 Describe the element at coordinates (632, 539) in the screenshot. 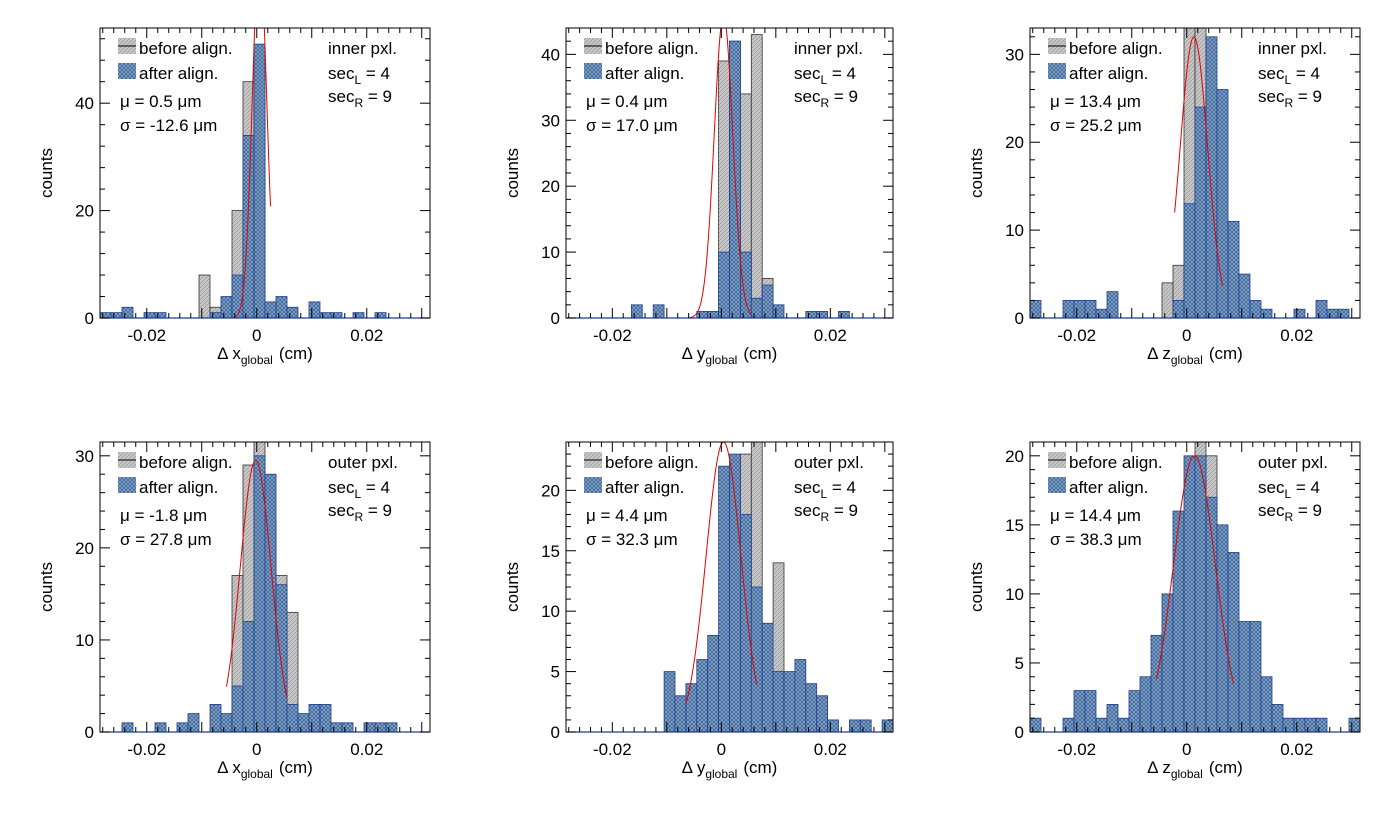

I see `sigma-value-text: σ = 32.3 μm` at that location.